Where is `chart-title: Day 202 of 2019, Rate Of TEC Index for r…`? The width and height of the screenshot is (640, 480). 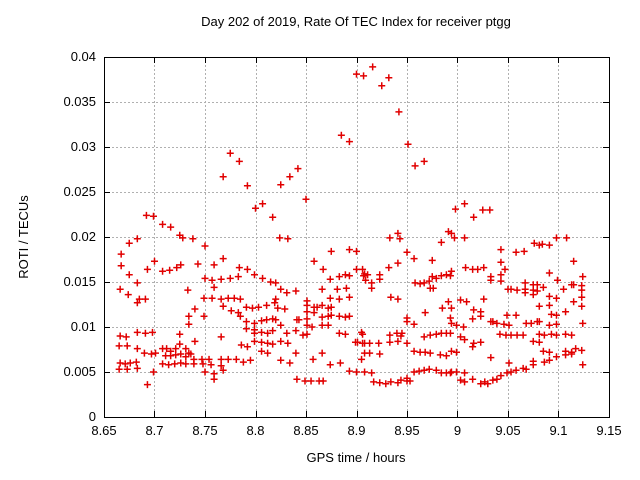
chart-title: Day 202 of 2019, Rate Of TEC Index for r… is located at coordinates (356, 21).